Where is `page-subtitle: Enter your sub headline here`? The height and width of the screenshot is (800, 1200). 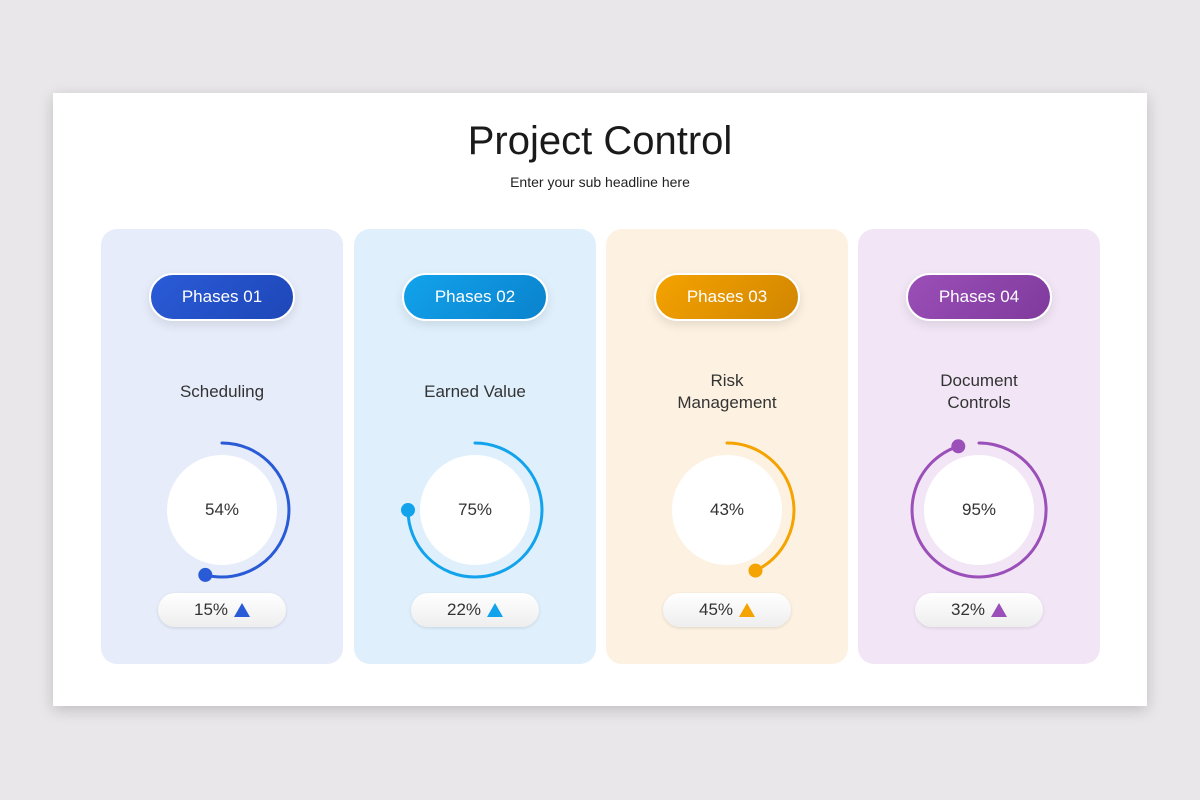 page-subtitle: Enter your sub headline here is located at coordinates (600, 182).